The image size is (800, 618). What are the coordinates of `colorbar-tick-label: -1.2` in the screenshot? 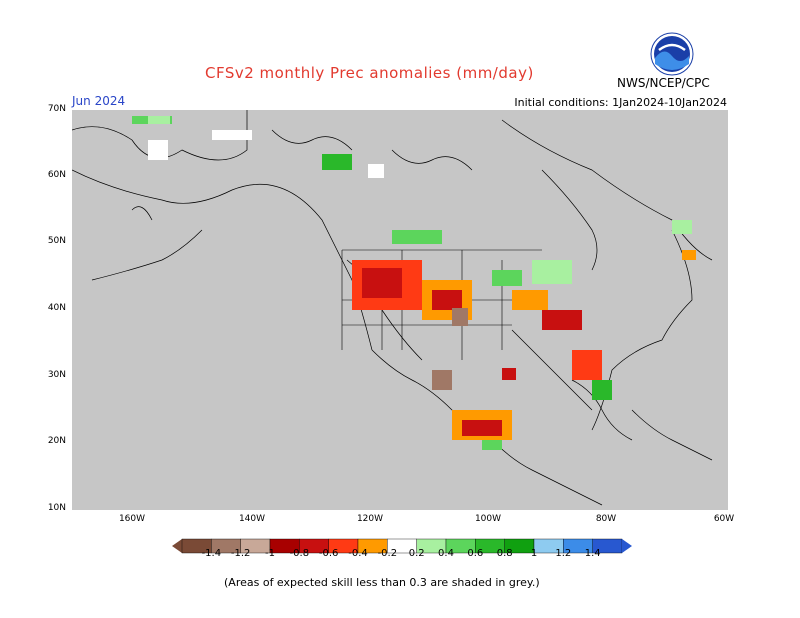 It's located at (240, 553).